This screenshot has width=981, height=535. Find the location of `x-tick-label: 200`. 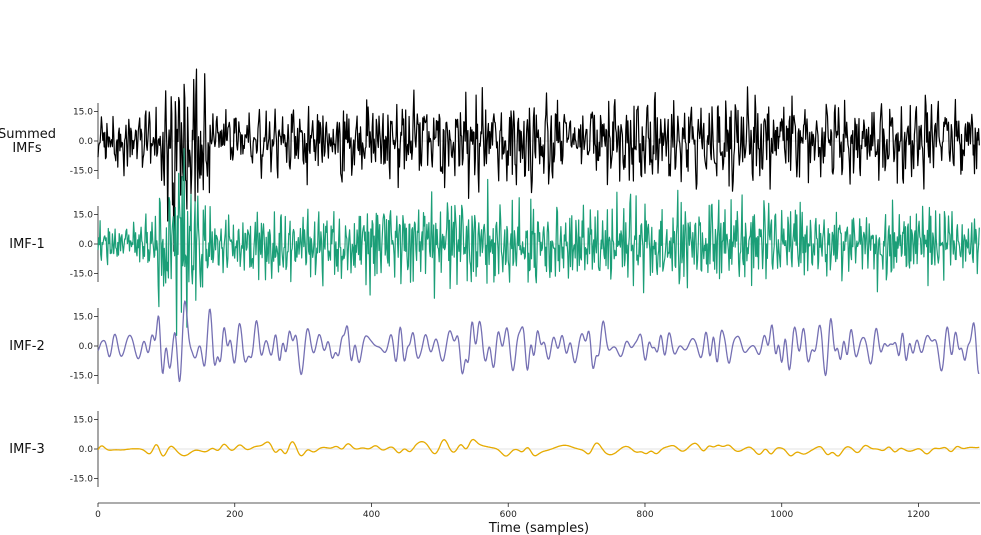

x-tick-label: 200 is located at coordinates (234, 515).